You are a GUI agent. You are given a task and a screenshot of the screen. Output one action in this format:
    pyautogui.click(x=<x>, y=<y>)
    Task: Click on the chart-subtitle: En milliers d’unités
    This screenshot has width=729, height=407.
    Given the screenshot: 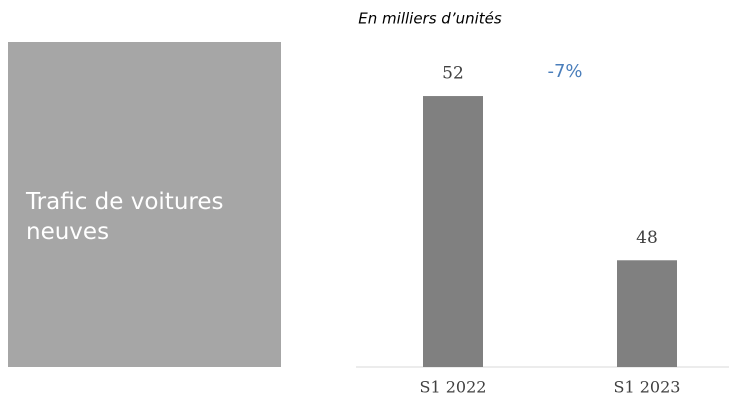 What is the action you would take?
    pyautogui.click(x=430, y=19)
    